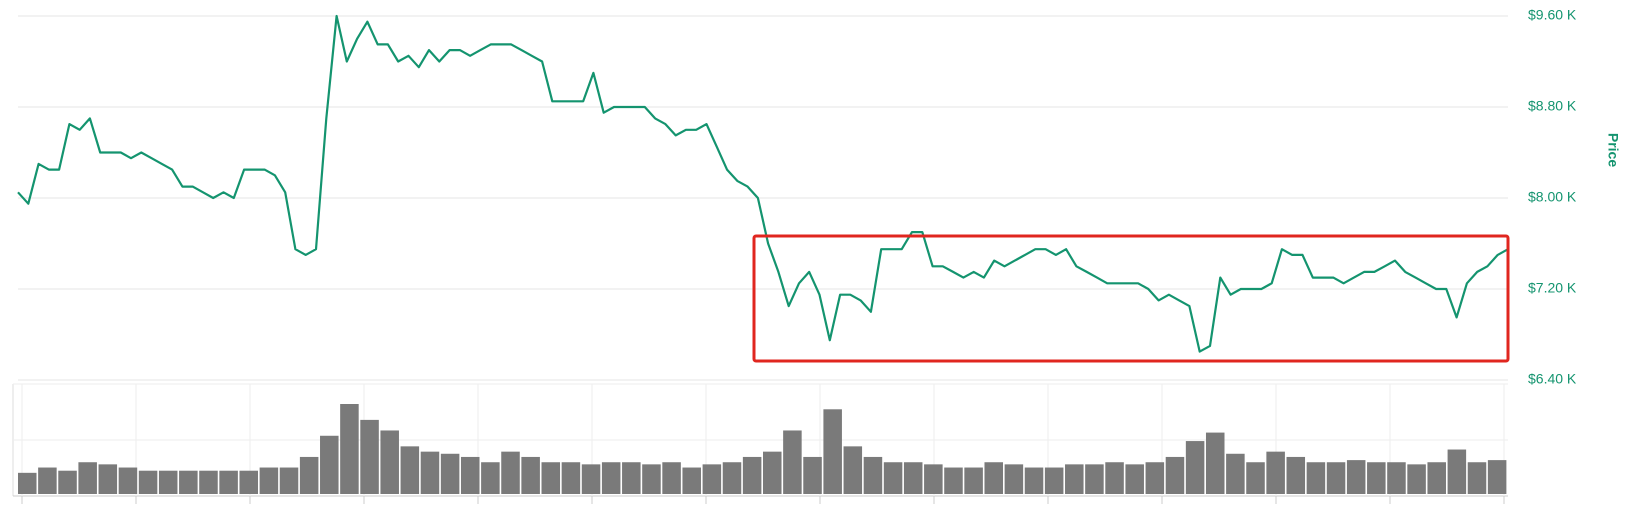 Image resolution: width=1640 pixels, height=513 pixels. What do you see at coordinates (1552, 15) in the screenshot?
I see `y-tick-label: $9.60 K` at bounding box center [1552, 15].